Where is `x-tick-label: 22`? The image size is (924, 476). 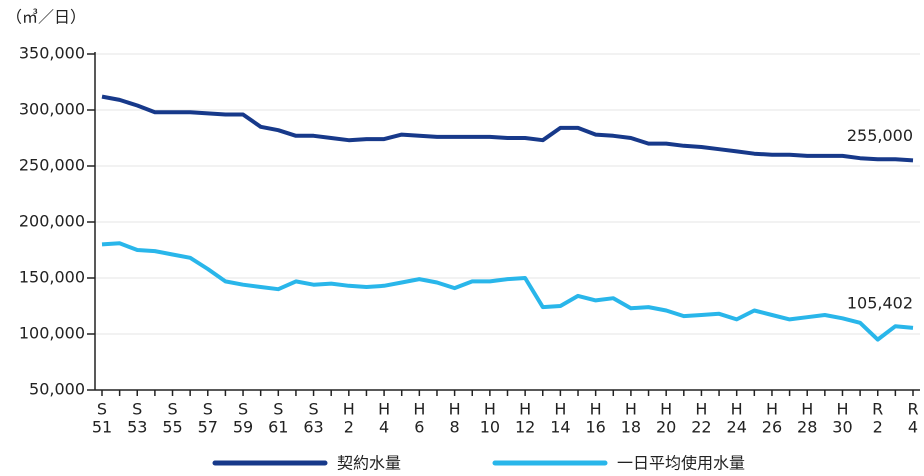
x-tick-label: 22 is located at coordinates (701, 427).